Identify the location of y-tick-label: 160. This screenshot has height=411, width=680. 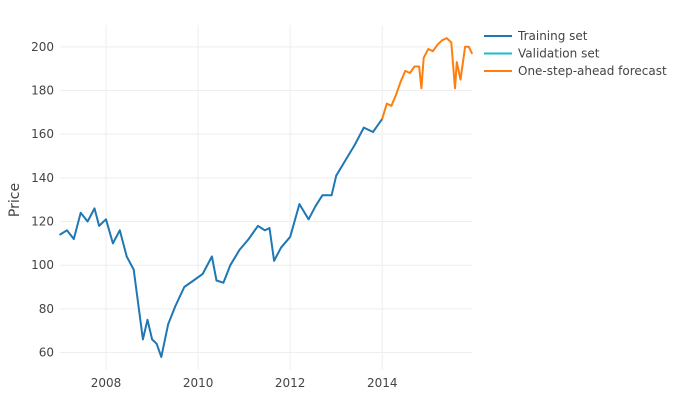
(42, 134).